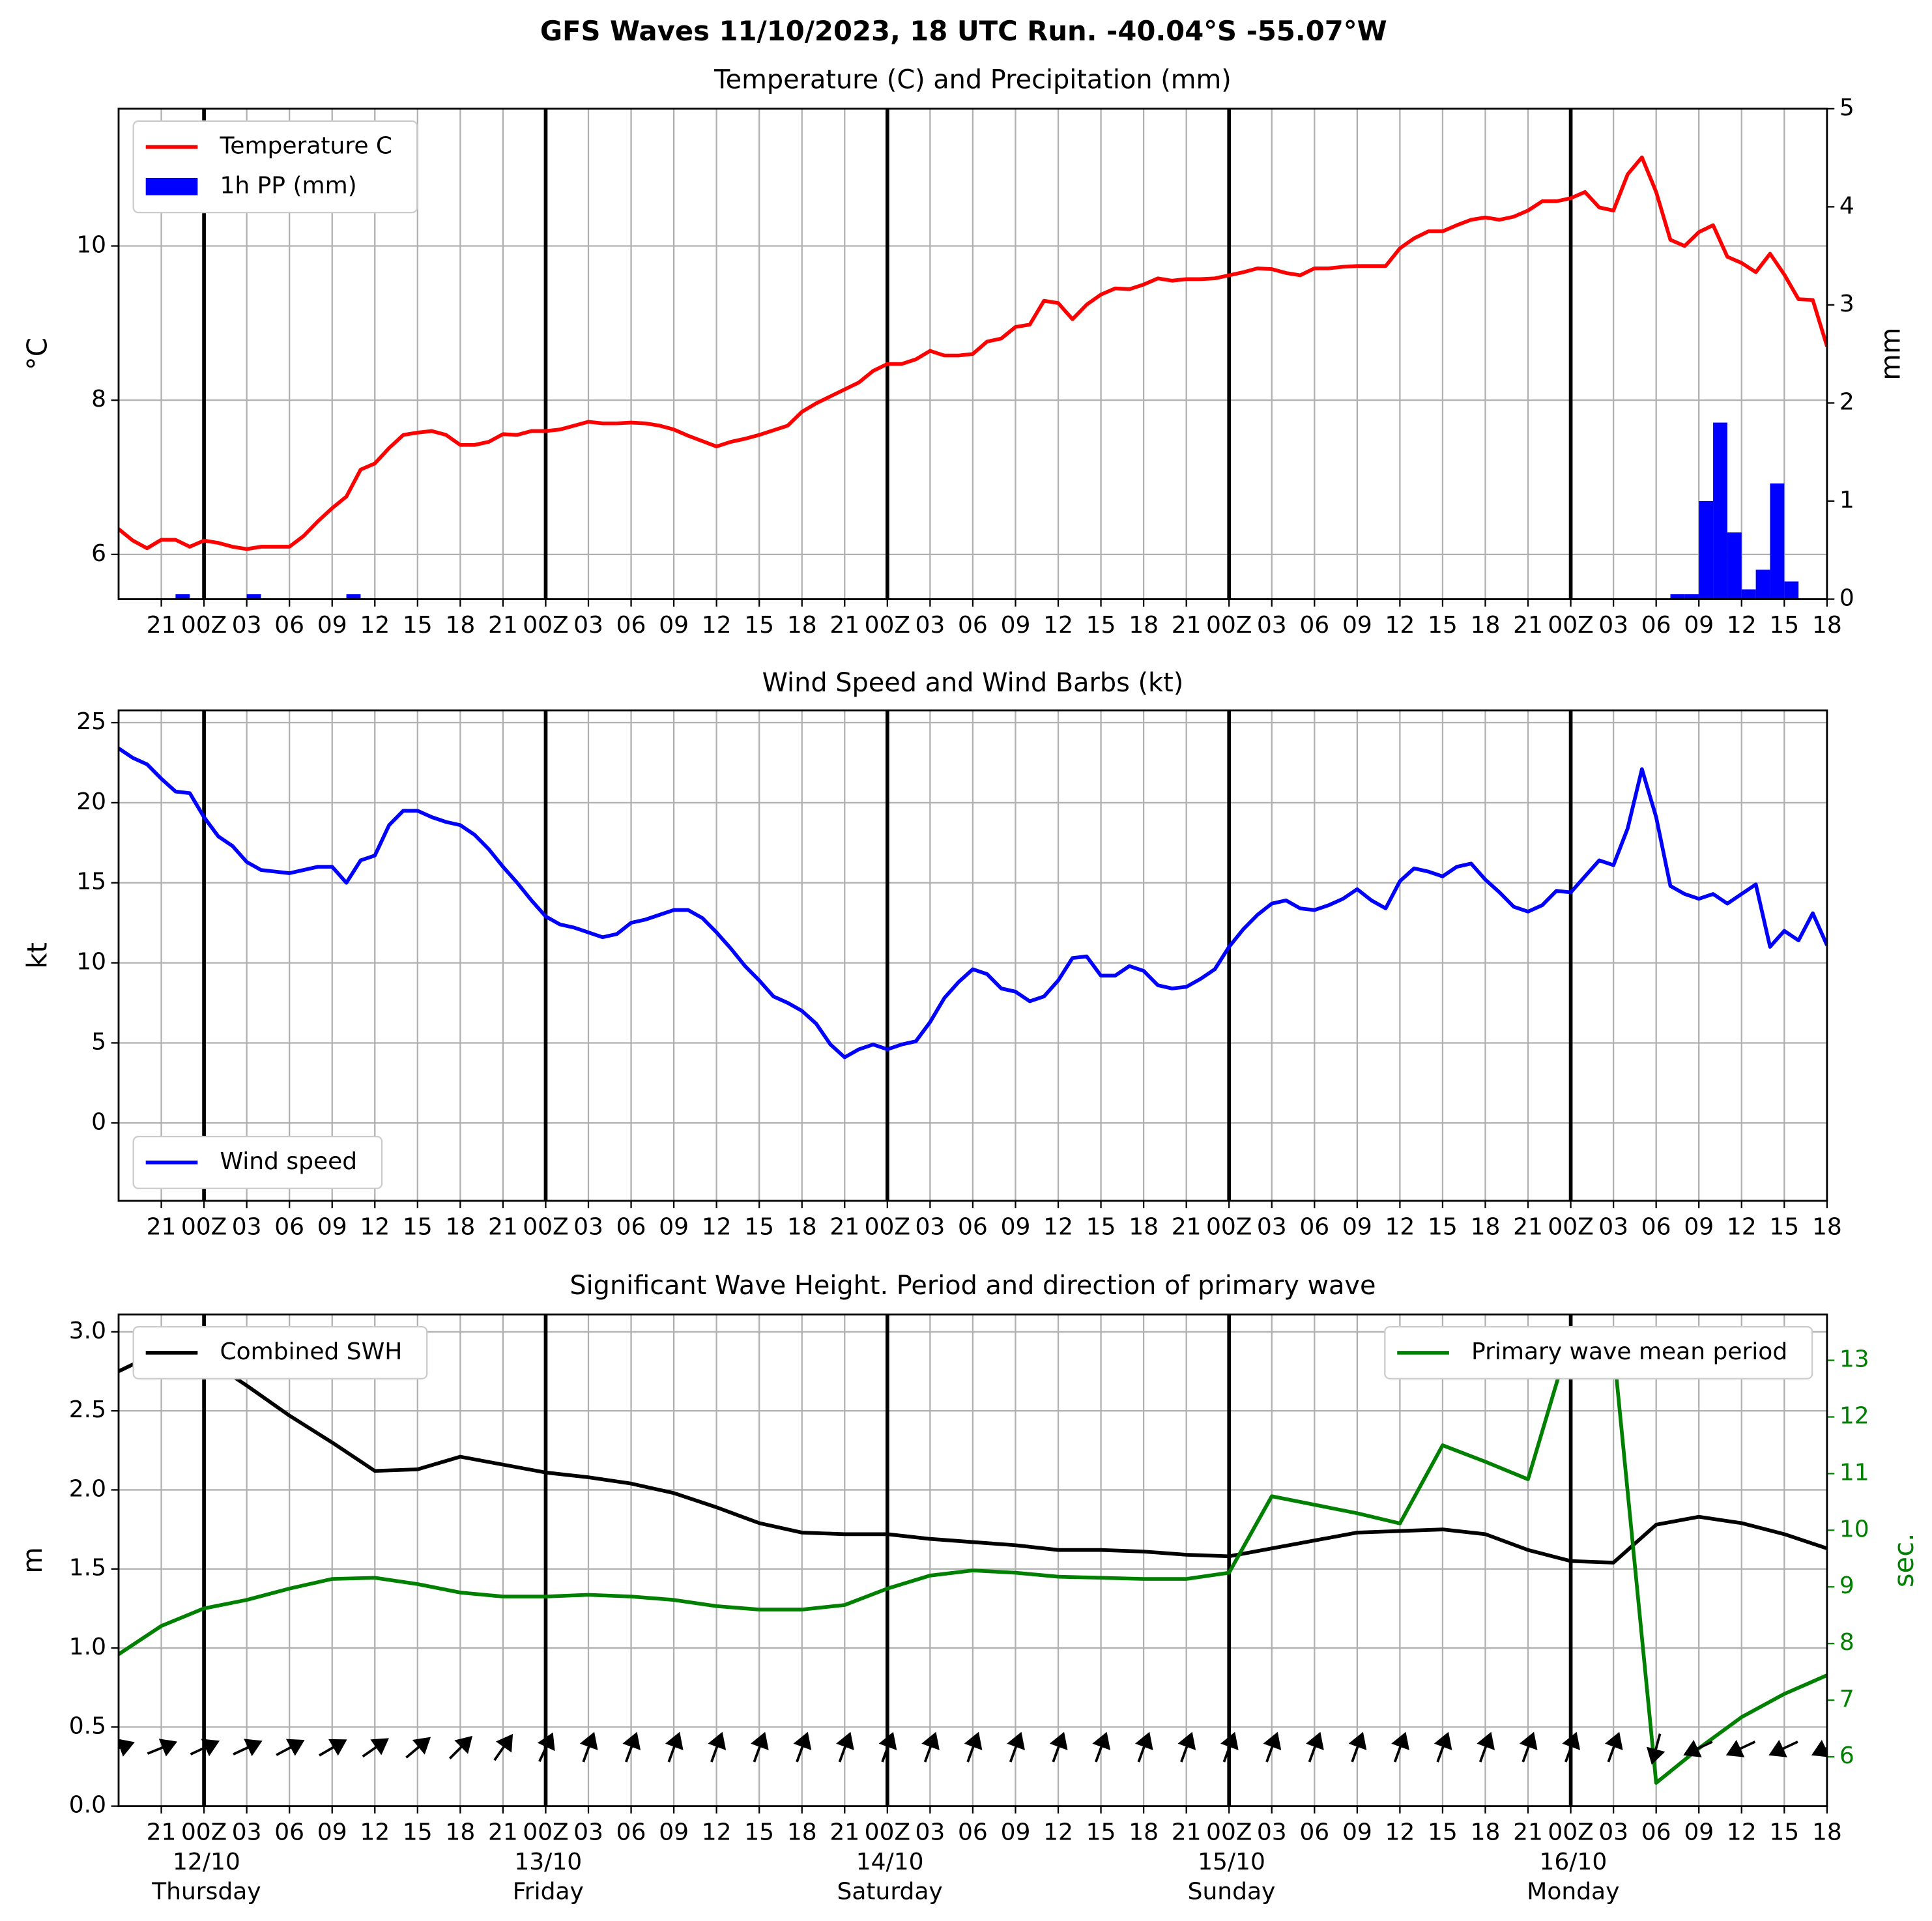  I want to click on plot-area, so click(972, 903).